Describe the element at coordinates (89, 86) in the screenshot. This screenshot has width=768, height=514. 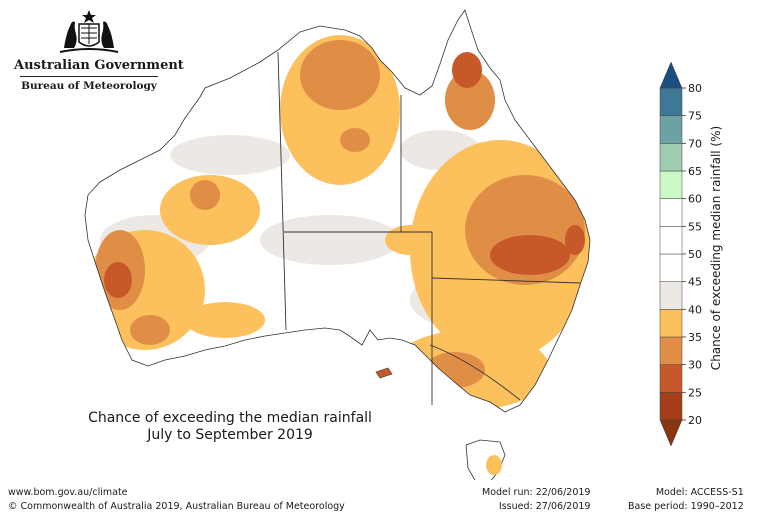
I see `bureau-name: Bureau of Meteorology` at that location.